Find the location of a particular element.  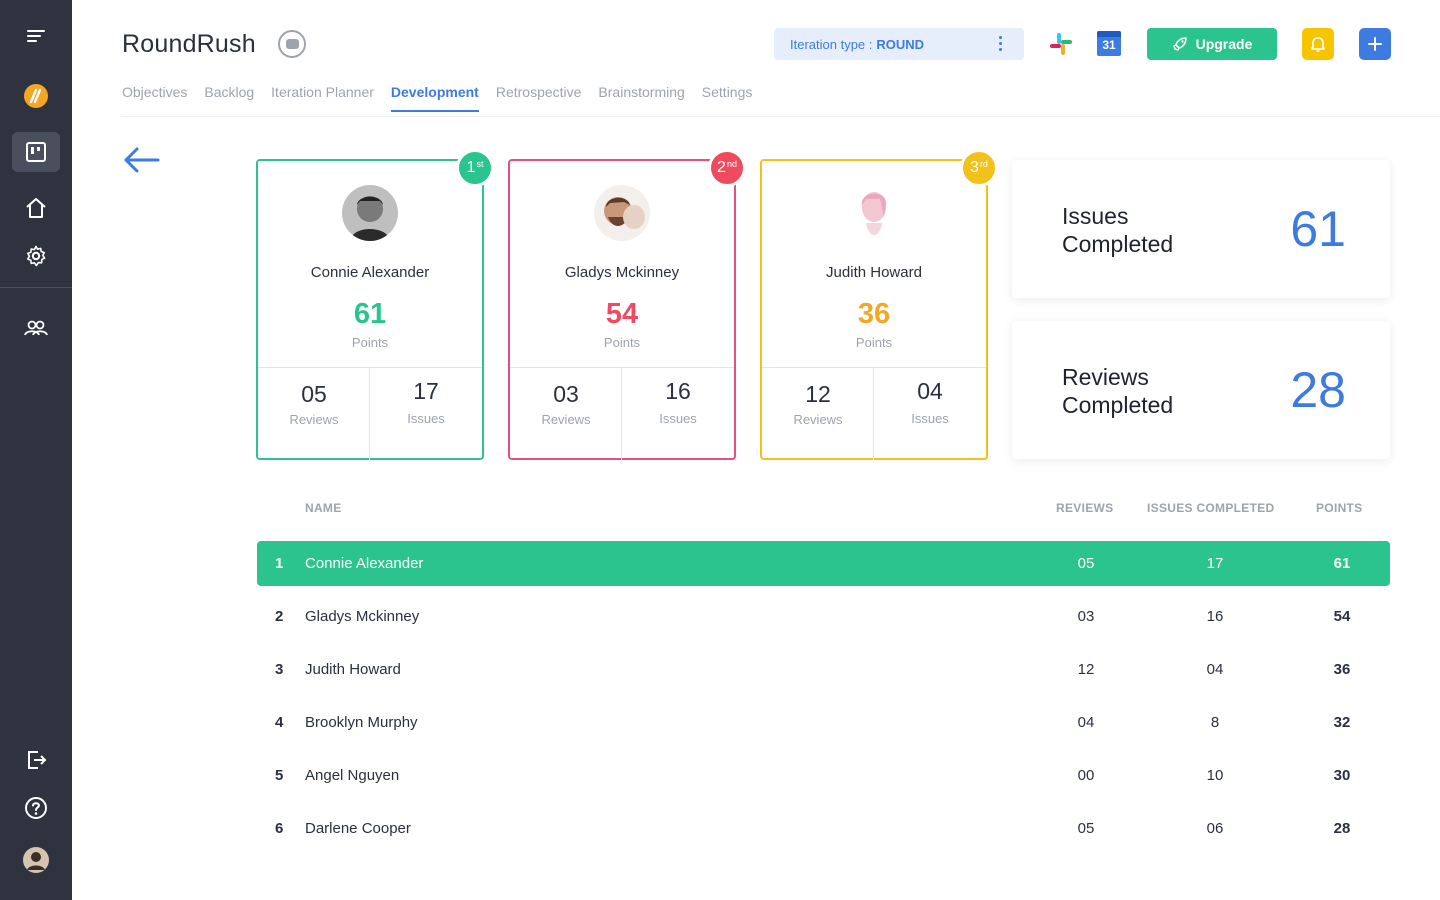

tab-iteration-planner: Iteration Planner is located at coordinates (322, 92).